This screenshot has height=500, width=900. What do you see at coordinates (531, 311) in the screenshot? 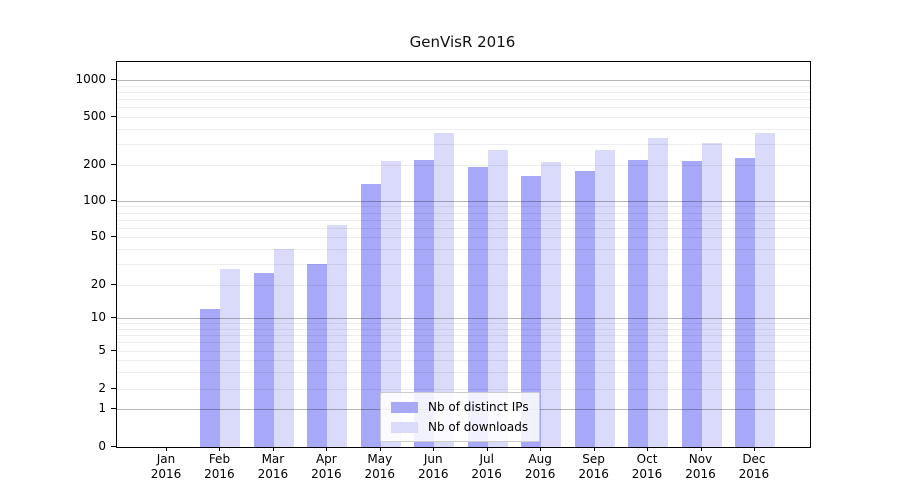
I see `bar-distinct-ips-aug` at bounding box center [531, 311].